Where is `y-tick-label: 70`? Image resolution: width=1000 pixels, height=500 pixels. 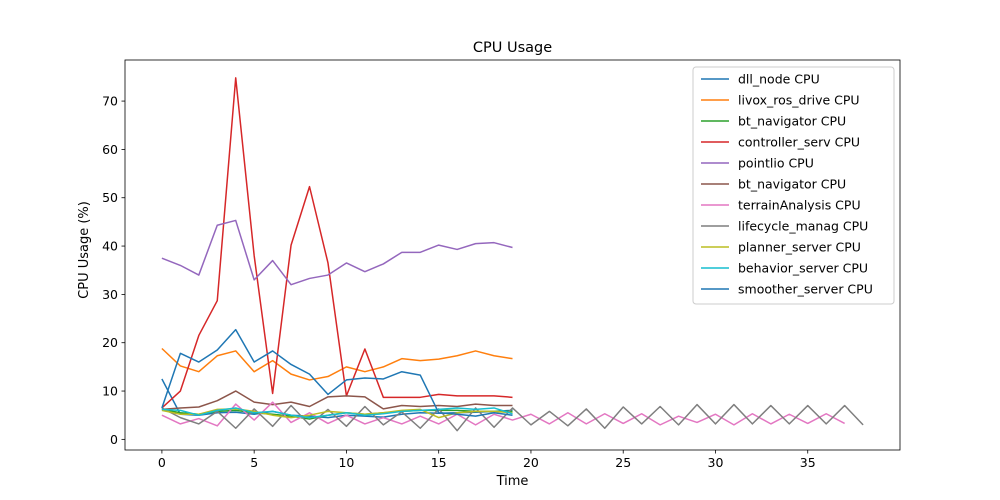 y-tick-label: 70 is located at coordinates (110, 101).